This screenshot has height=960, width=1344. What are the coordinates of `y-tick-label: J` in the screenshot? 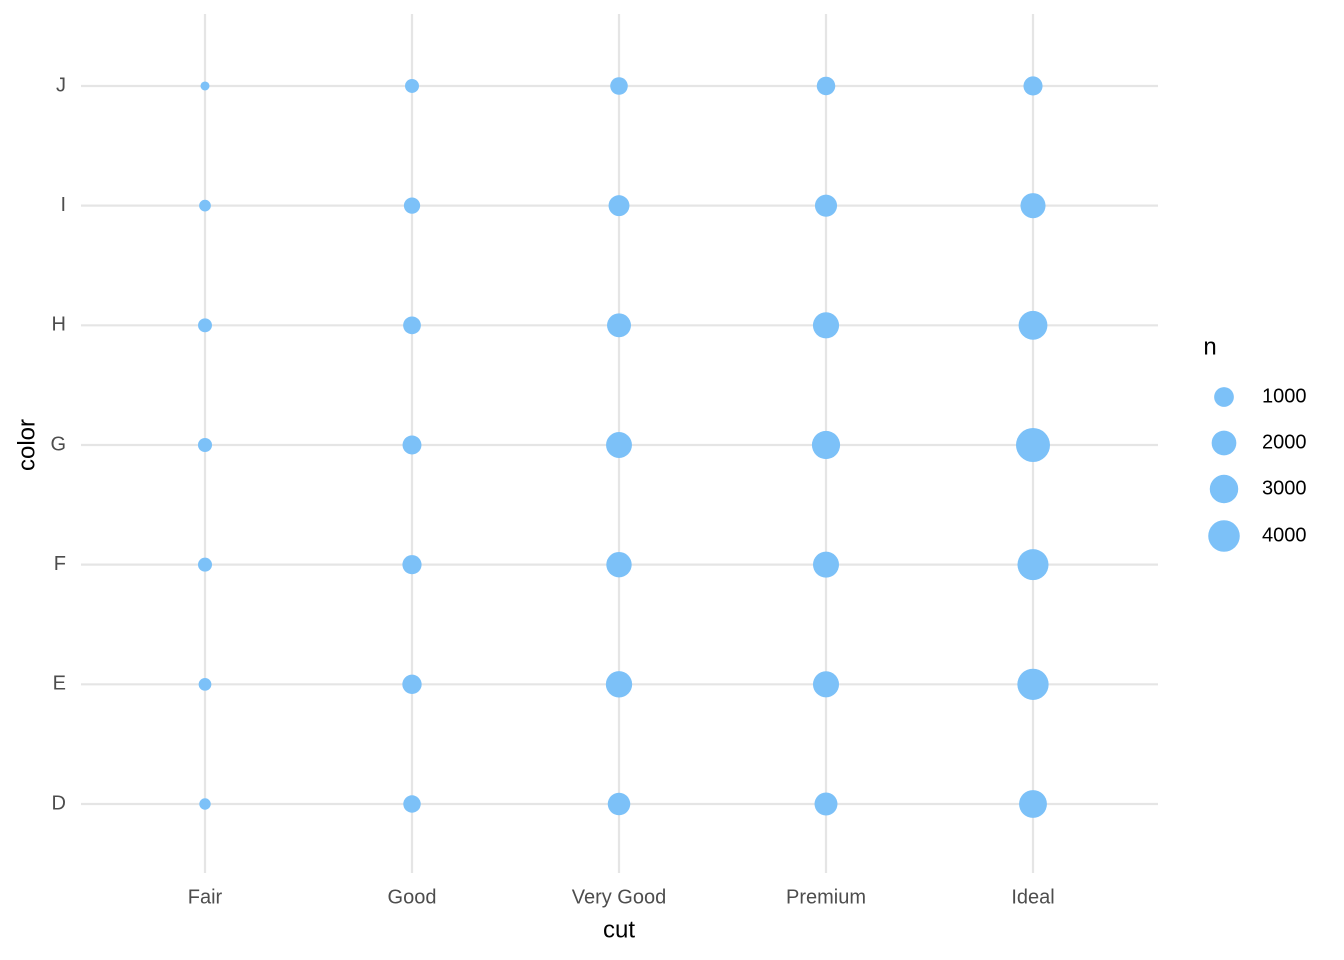 It's located at (61, 85).